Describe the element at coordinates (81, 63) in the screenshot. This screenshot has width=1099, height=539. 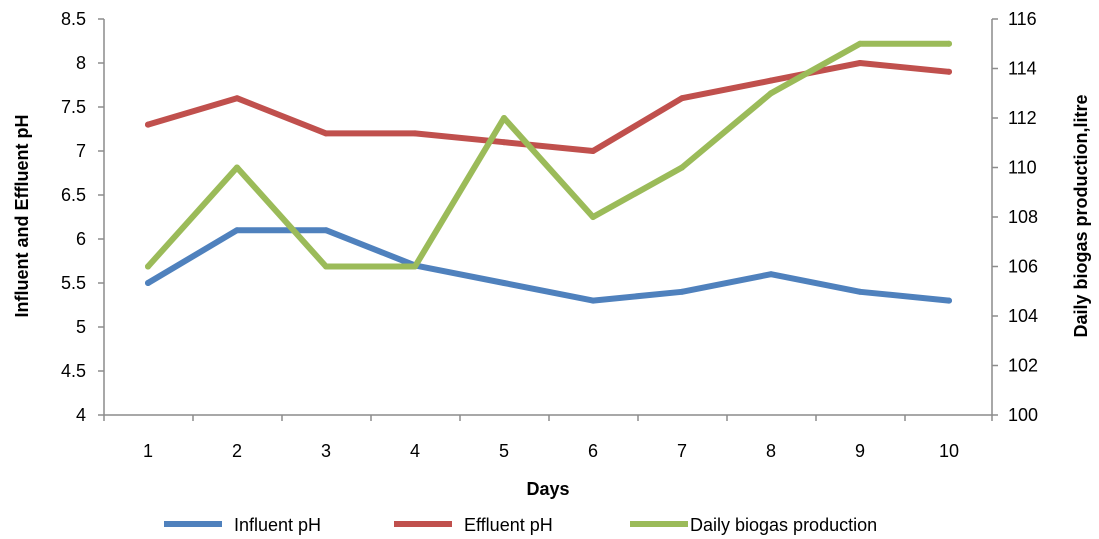
I see `left-y-tick-label: 8` at that location.